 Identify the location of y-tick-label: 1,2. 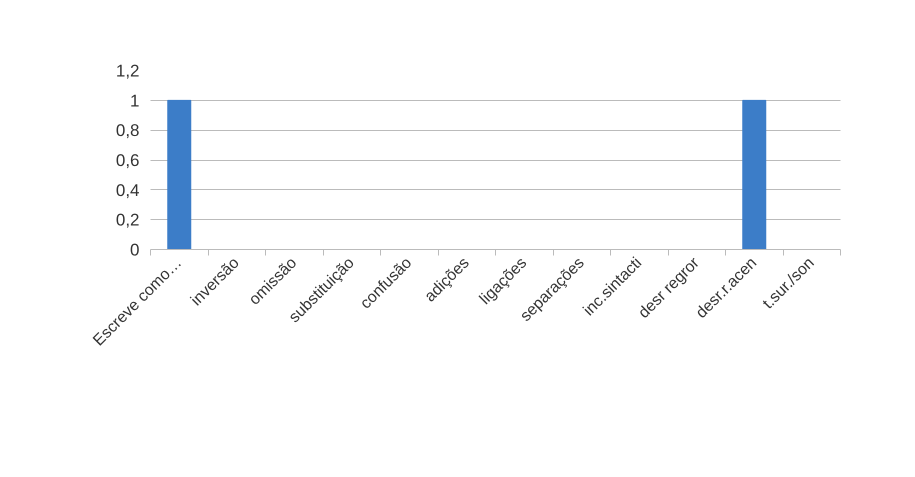
(128, 71).